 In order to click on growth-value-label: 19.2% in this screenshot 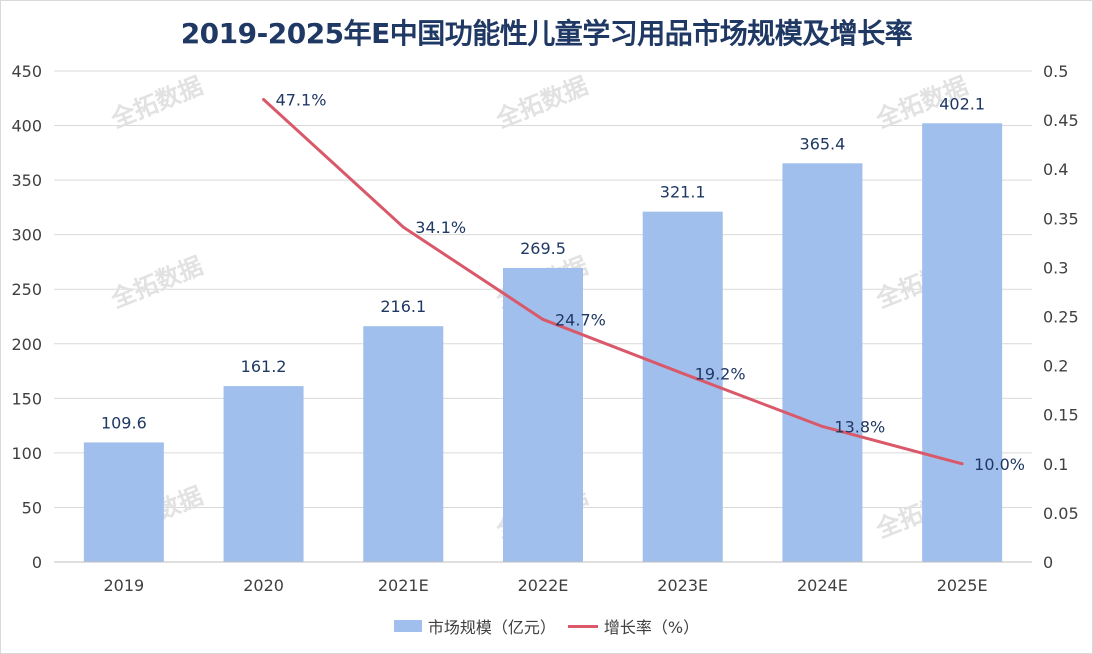, I will do `click(720, 373)`.